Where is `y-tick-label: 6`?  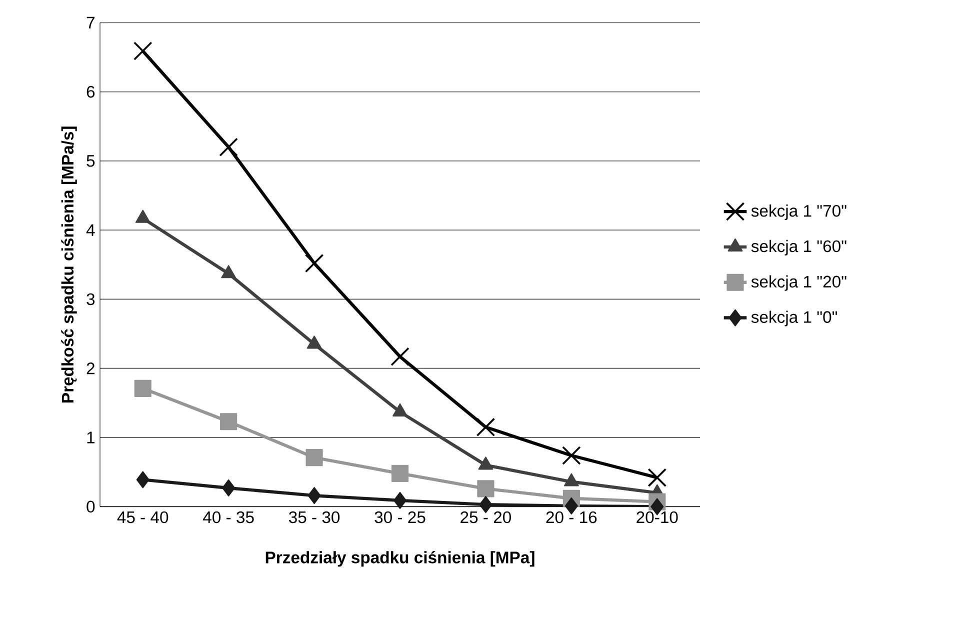
y-tick-label: 6 is located at coordinates (90, 92).